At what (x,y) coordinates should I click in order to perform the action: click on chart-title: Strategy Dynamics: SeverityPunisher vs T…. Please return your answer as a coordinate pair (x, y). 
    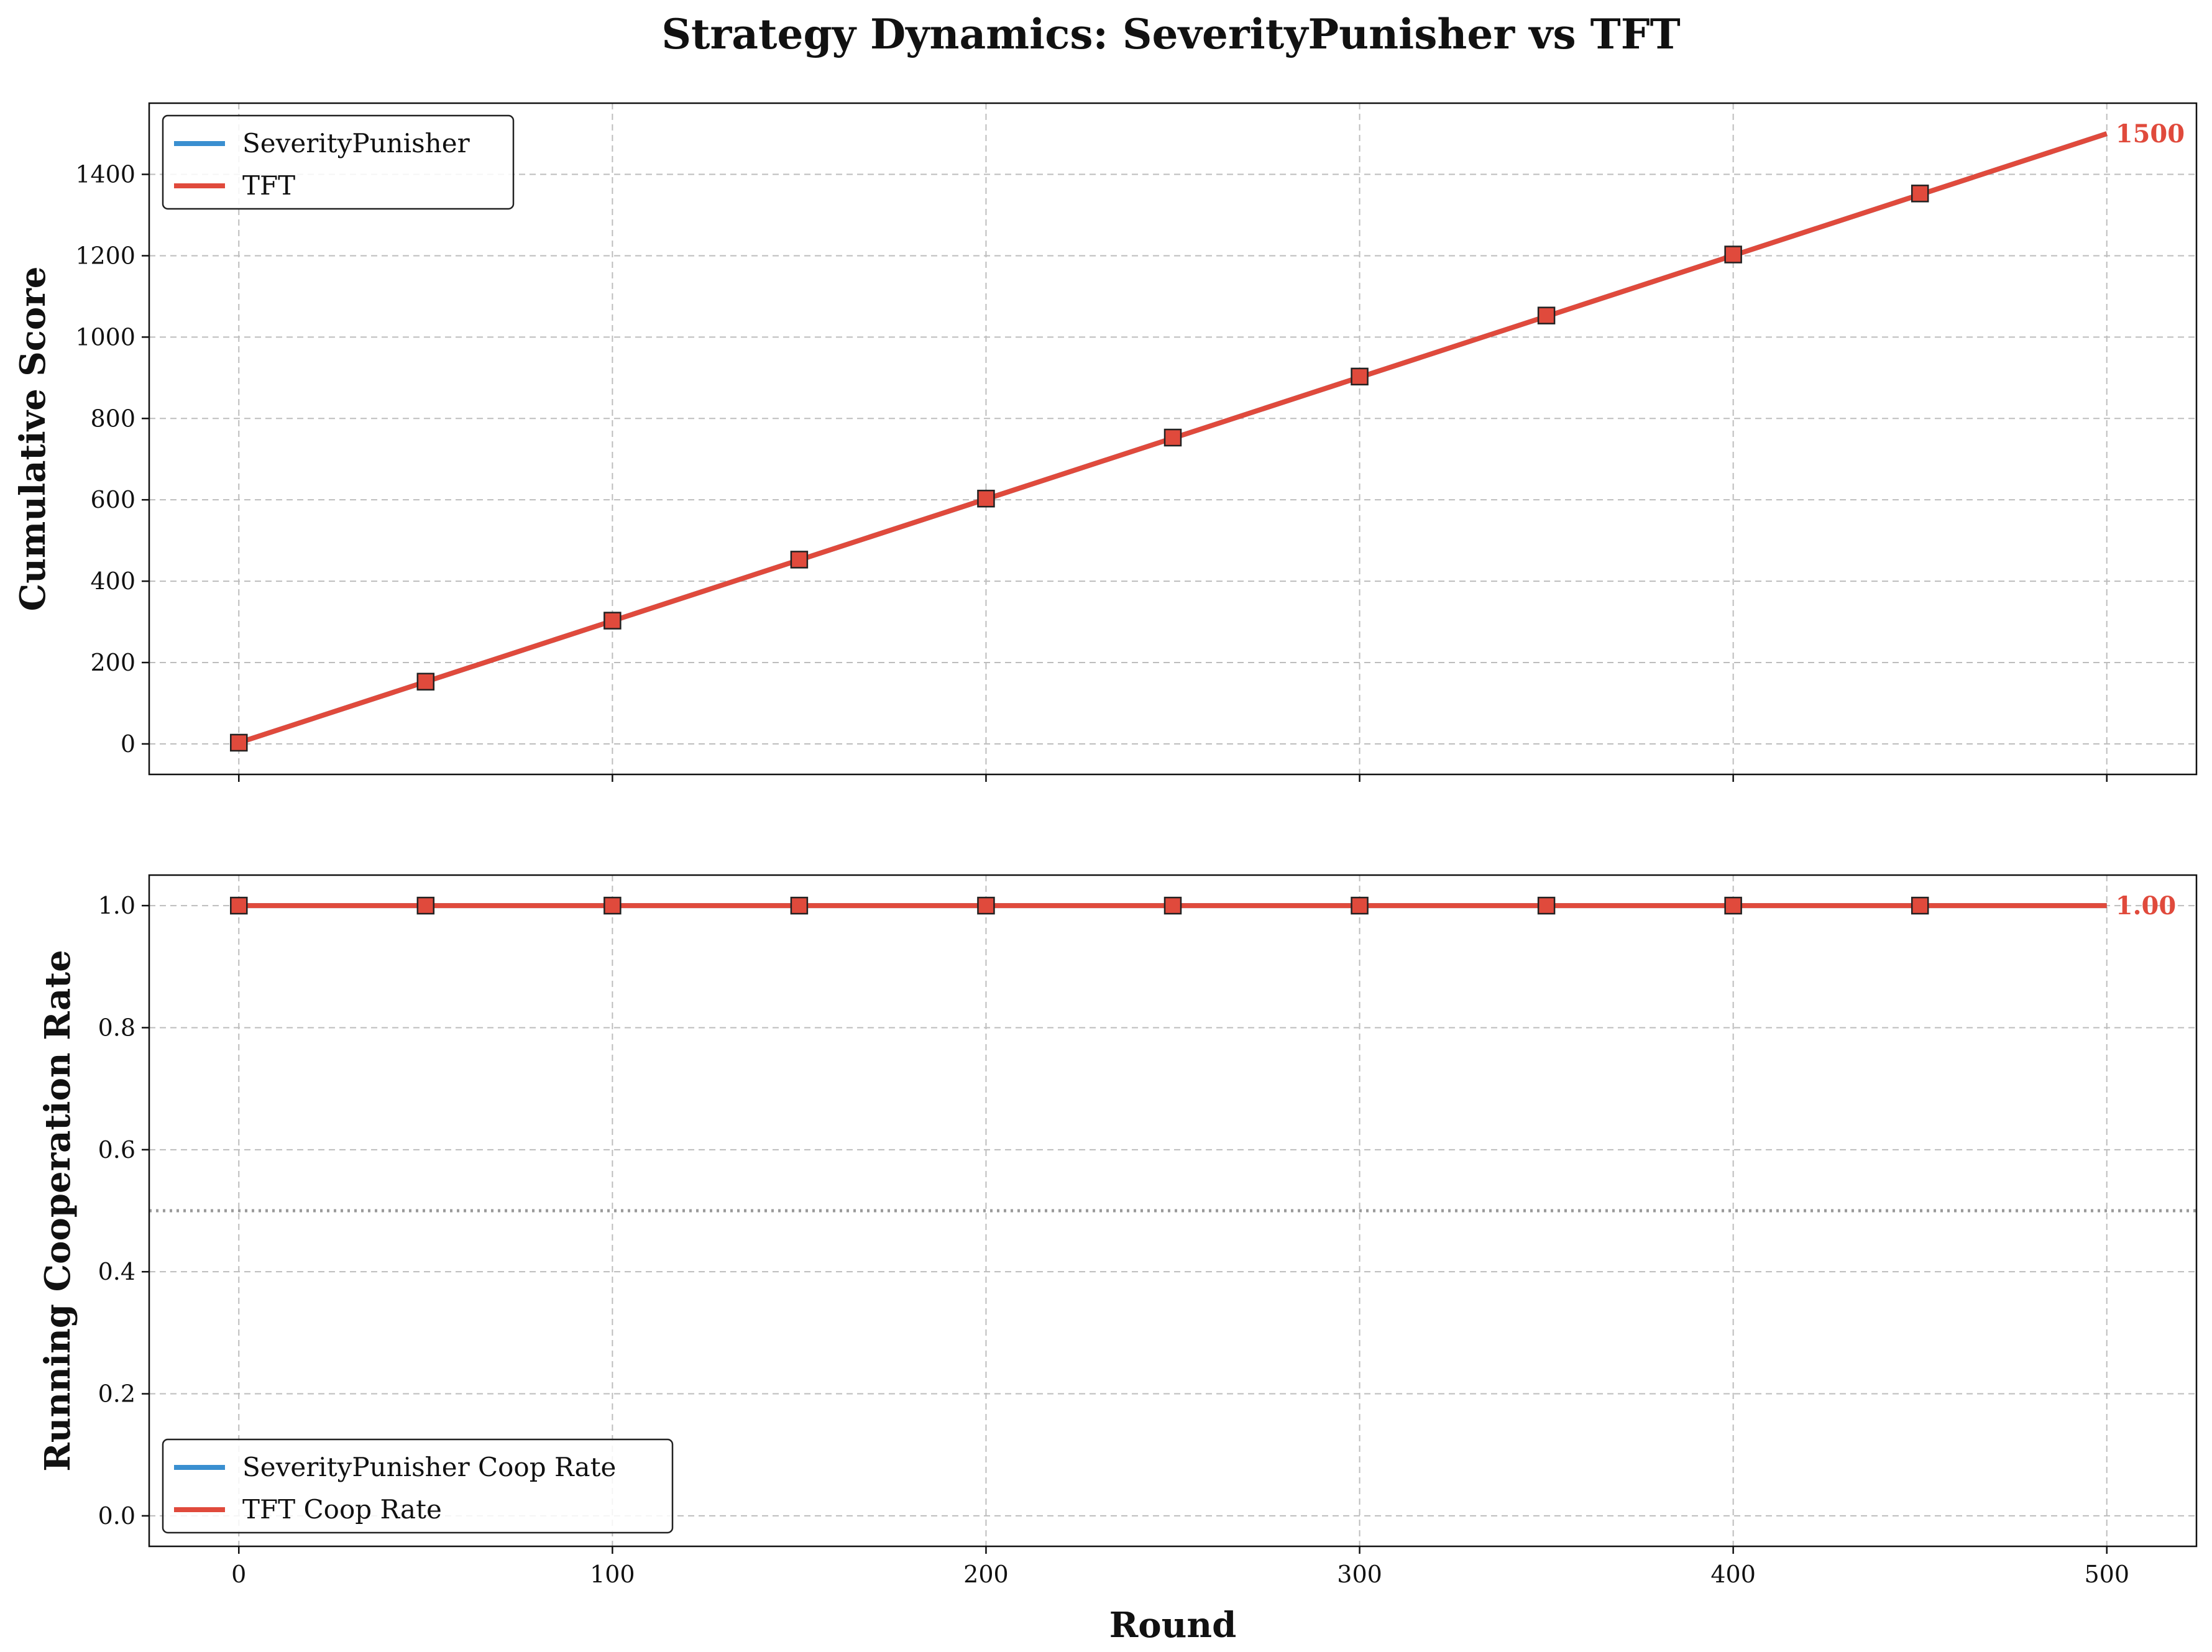
    Looking at the image, I should click on (1171, 34).